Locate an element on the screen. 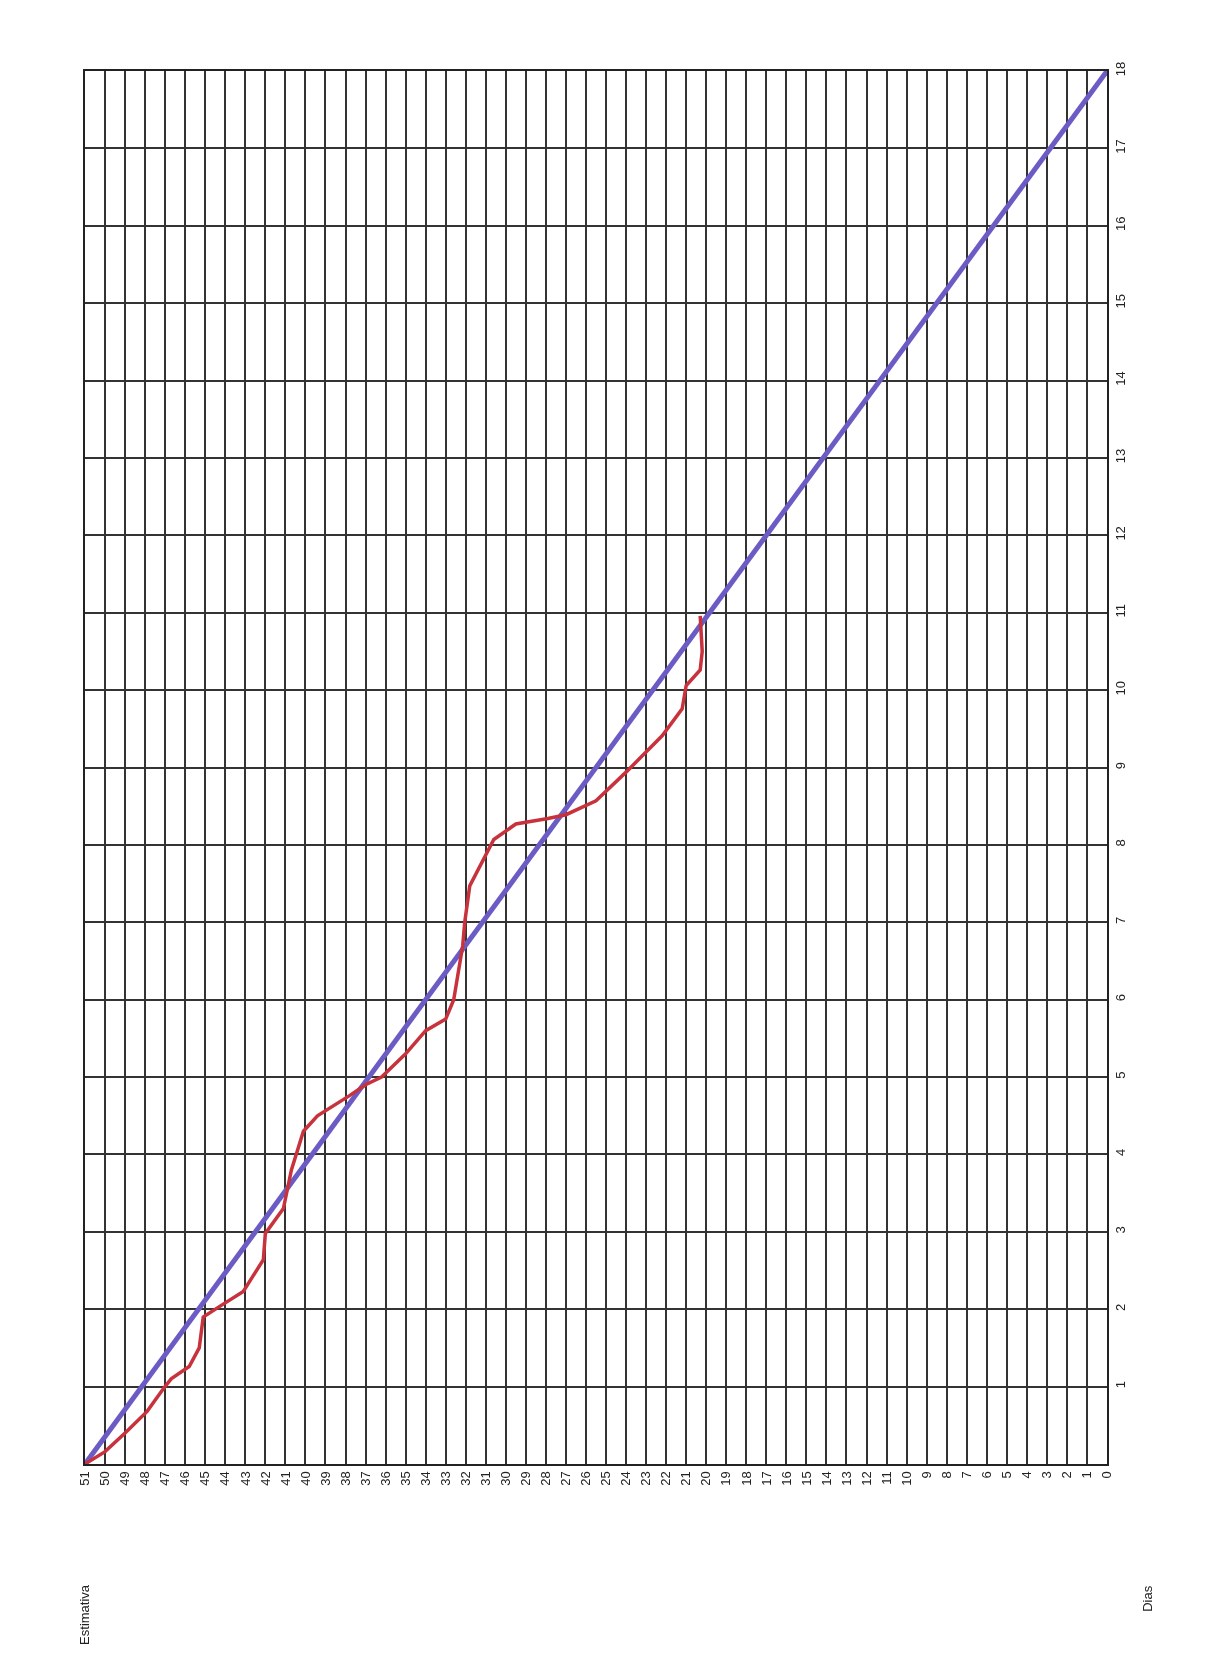  x-tick-label: 11 is located at coordinates (886, 1478).